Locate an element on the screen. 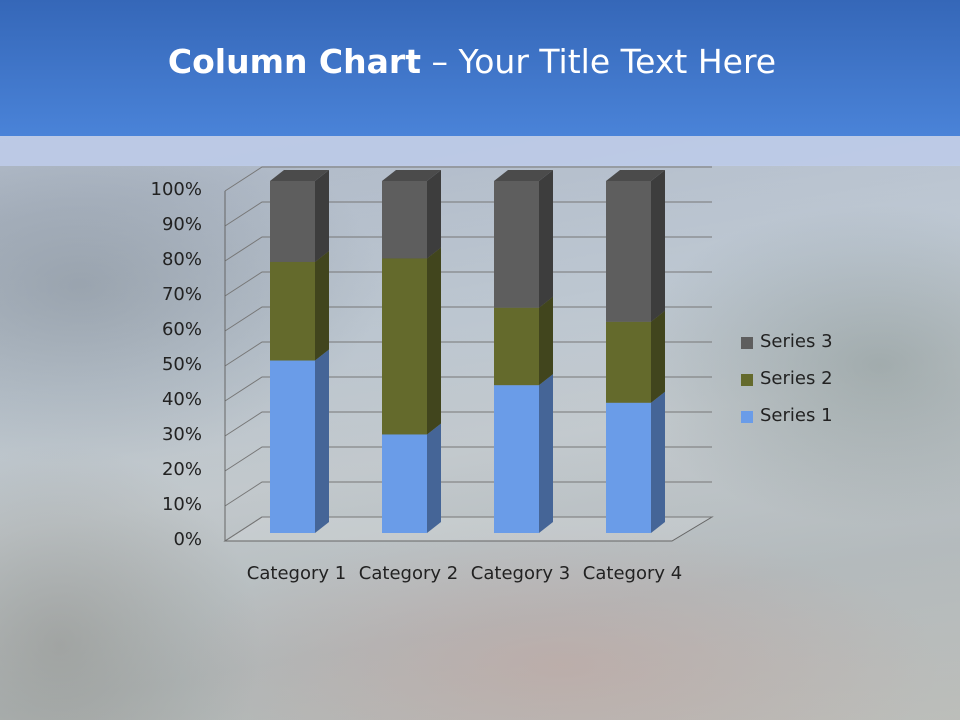 The image size is (960, 720). y-tick-label: 50% is located at coordinates (181, 364).